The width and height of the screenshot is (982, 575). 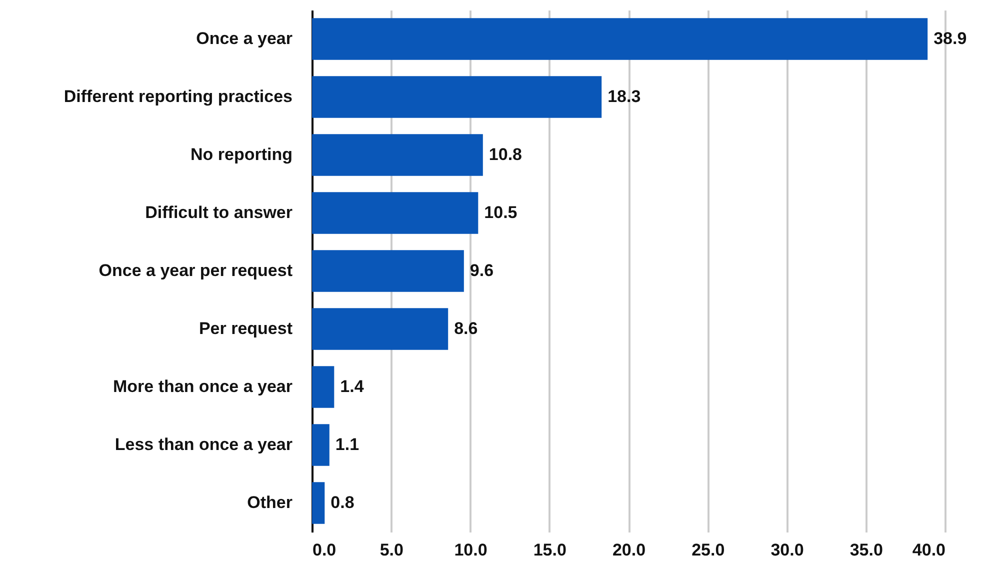 What do you see at coordinates (392, 550) in the screenshot?
I see `x-tick-label: 5.0` at bounding box center [392, 550].